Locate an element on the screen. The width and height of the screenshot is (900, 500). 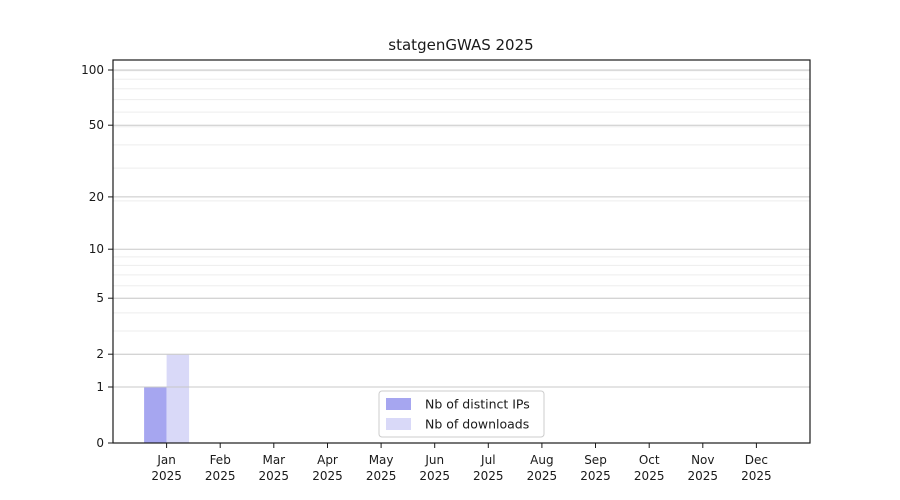
legend-label-2: Nb of downloads is located at coordinates (477, 424).